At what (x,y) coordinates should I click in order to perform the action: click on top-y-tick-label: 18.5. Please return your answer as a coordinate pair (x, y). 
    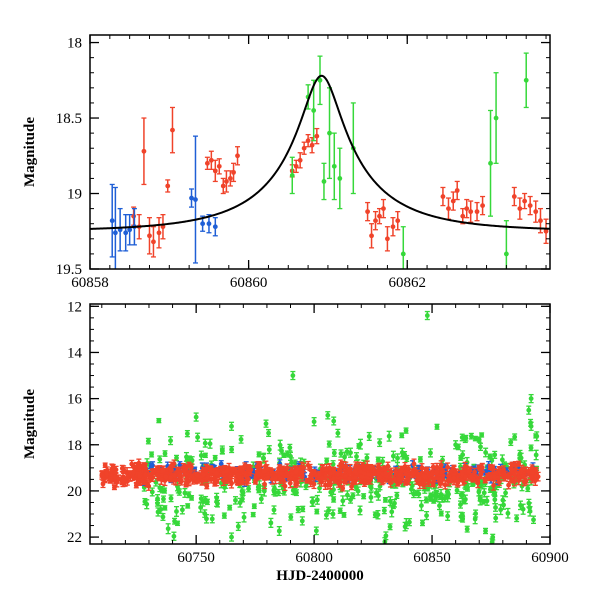
    Looking at the image, I should click on (69, 119).